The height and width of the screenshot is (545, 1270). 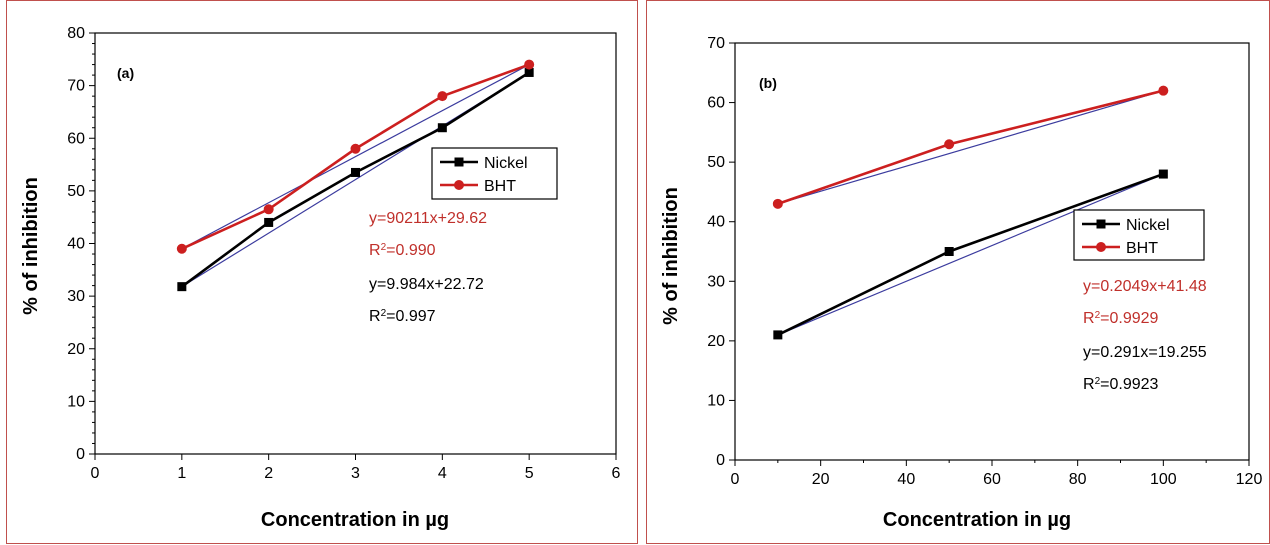 I want to click on panel-label: (a), so click(x=125, y=73).